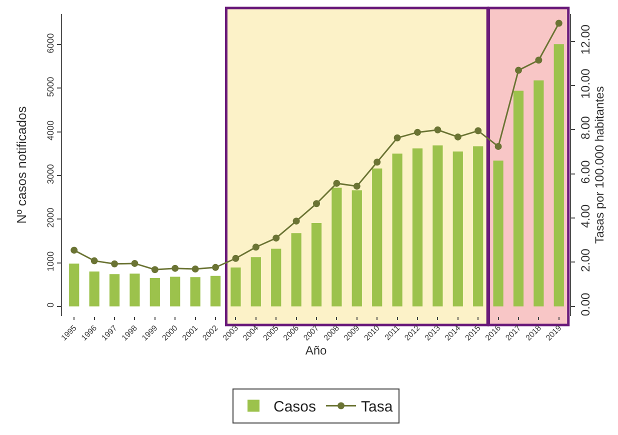 The image size is (618, 435). I want to click on y-tick-label: 3000, so click(50, 174).